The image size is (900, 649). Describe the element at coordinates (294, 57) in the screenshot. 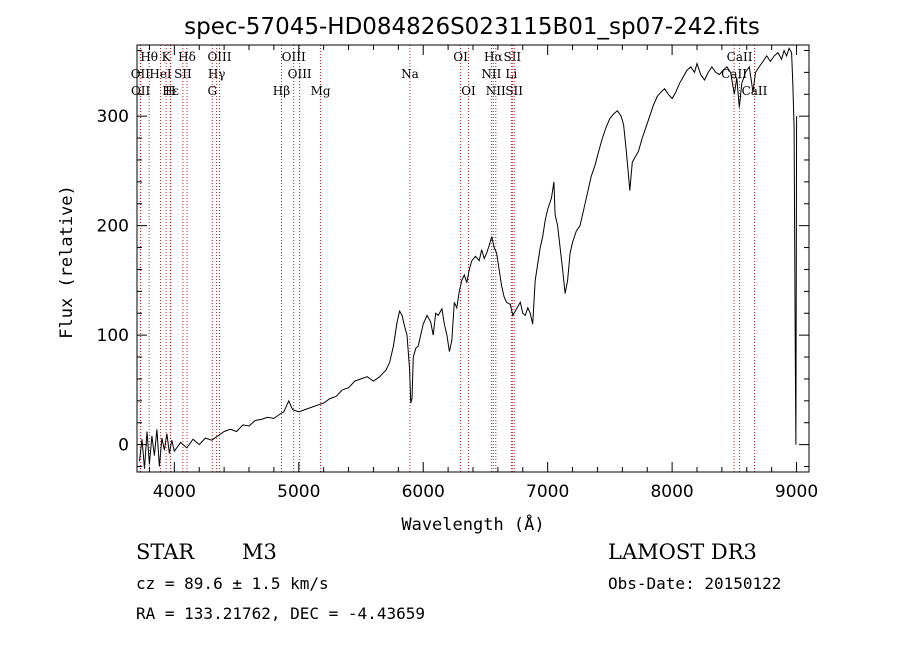

I see `line-marker-label-4: OIII` at that location.